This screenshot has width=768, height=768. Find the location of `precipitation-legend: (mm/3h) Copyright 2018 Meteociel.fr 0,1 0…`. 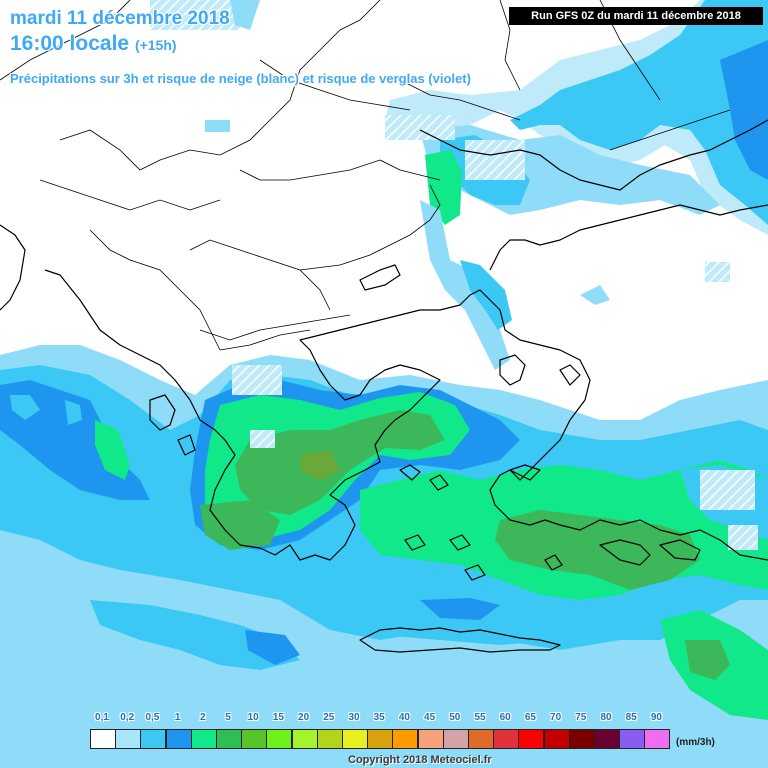

precipitation-legend: (mm/3h) Copyright 2018 Meteociel.fr 0,1 0… is located at coordinates (428, 740).